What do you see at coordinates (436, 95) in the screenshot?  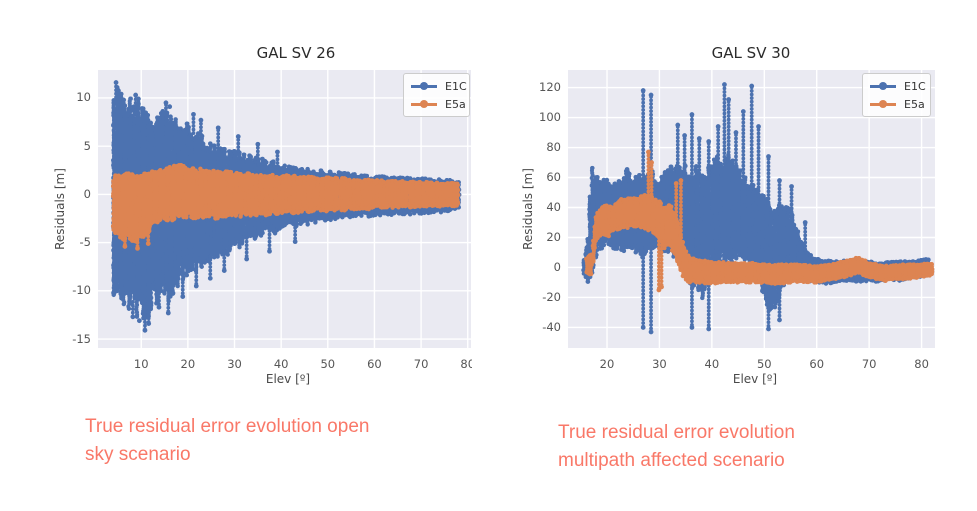 I see `legend-sv26: E1C E5a` at bounding box center [436, 95].